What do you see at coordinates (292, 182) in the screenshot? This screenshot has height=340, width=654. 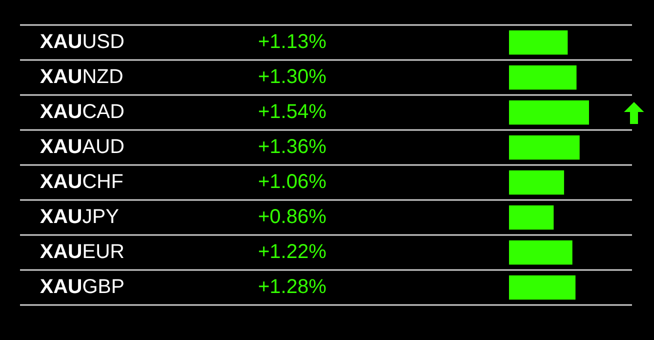 I see `data-label: +1.06%` at bounding box center [292, 182].